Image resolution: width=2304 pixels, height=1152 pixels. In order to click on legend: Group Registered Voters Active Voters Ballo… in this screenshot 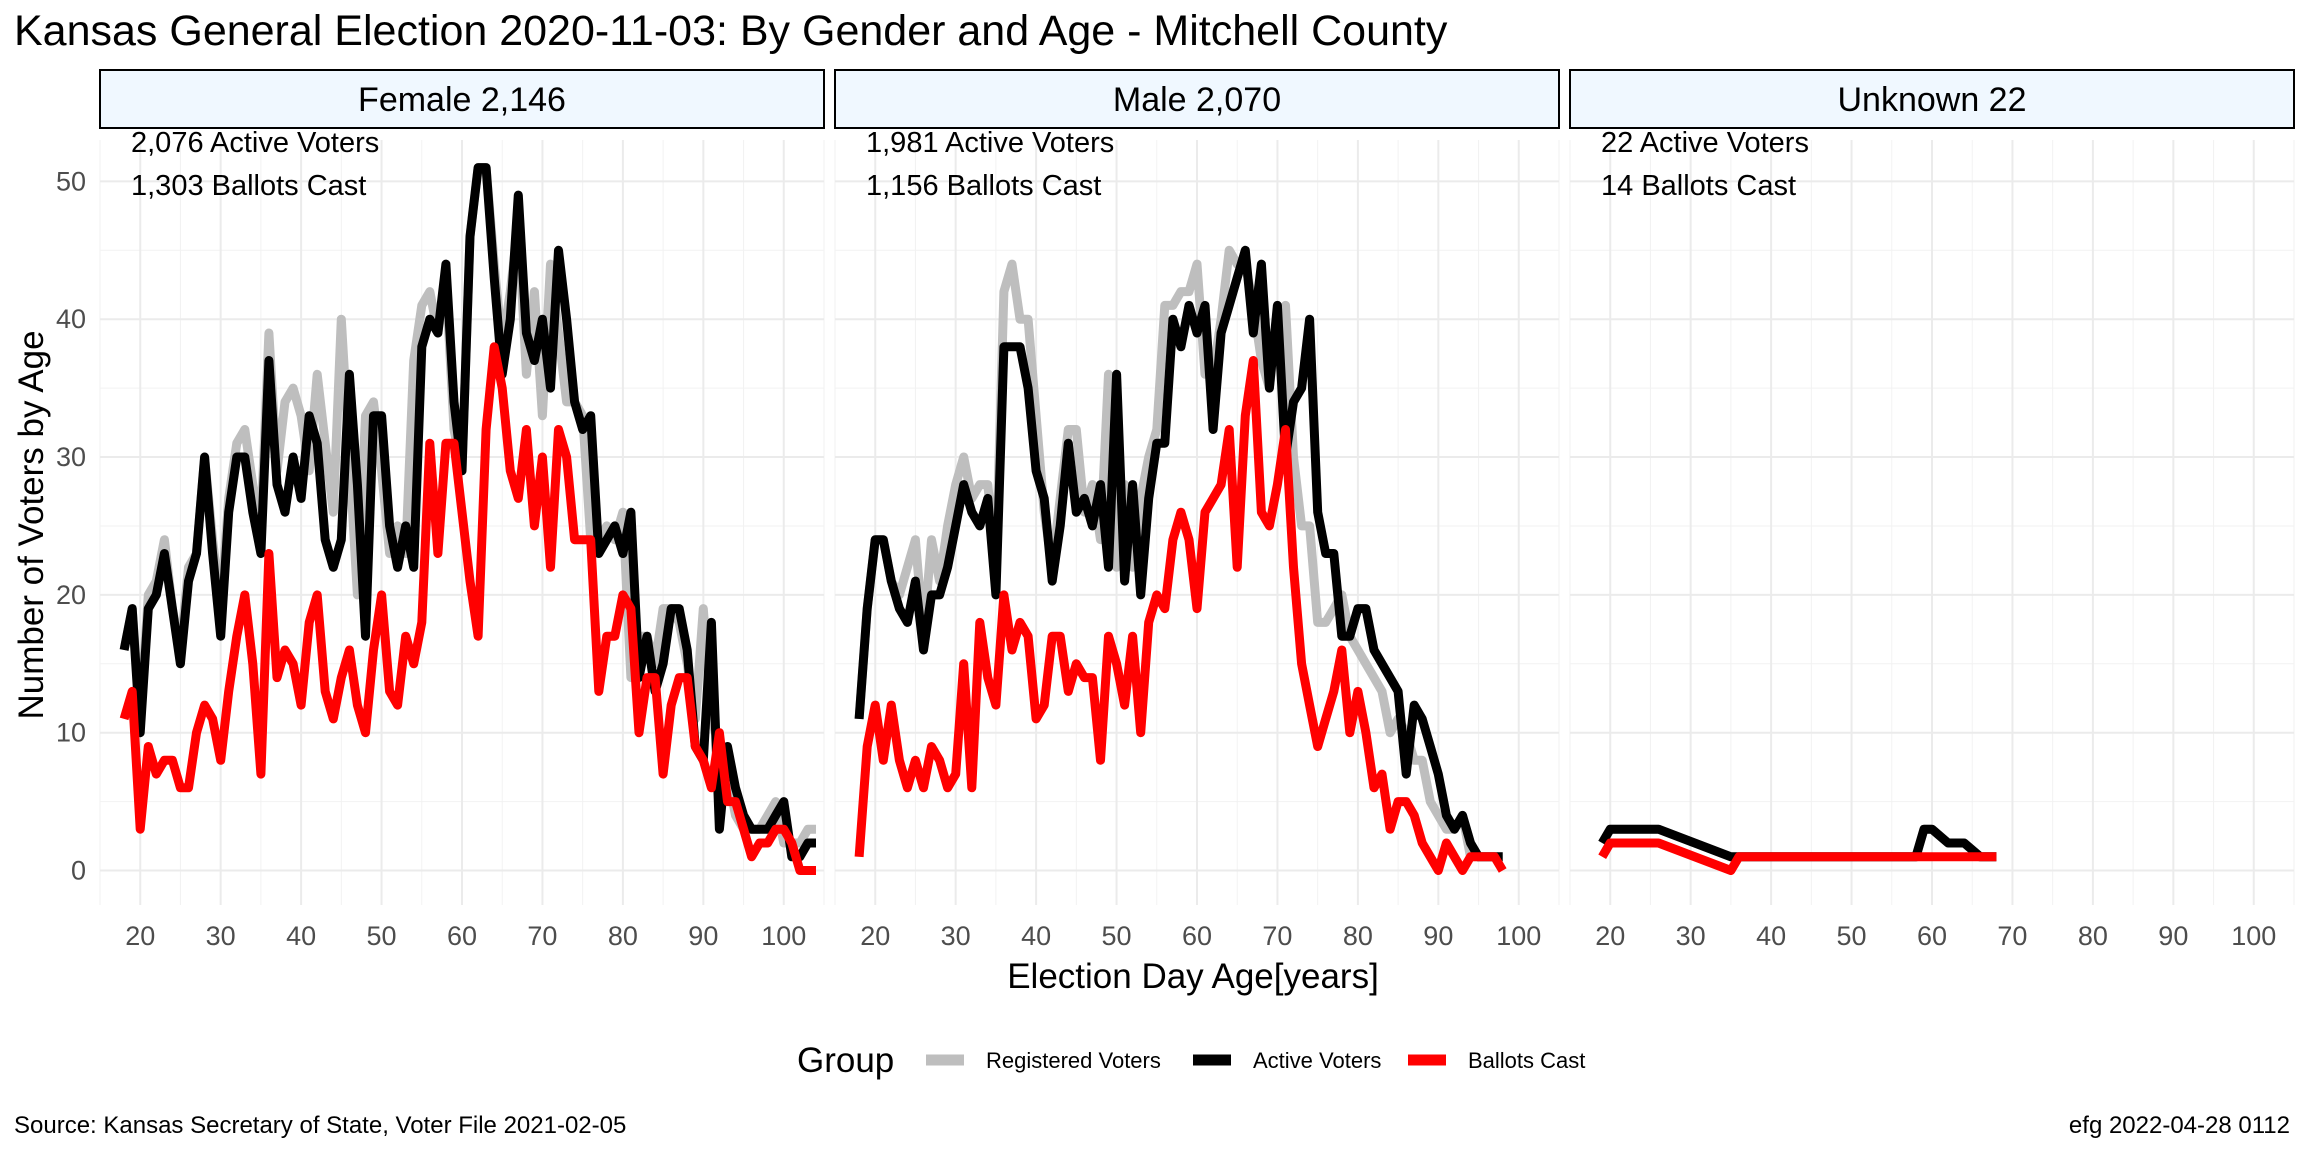, I will do `click(1191, 1060)`.